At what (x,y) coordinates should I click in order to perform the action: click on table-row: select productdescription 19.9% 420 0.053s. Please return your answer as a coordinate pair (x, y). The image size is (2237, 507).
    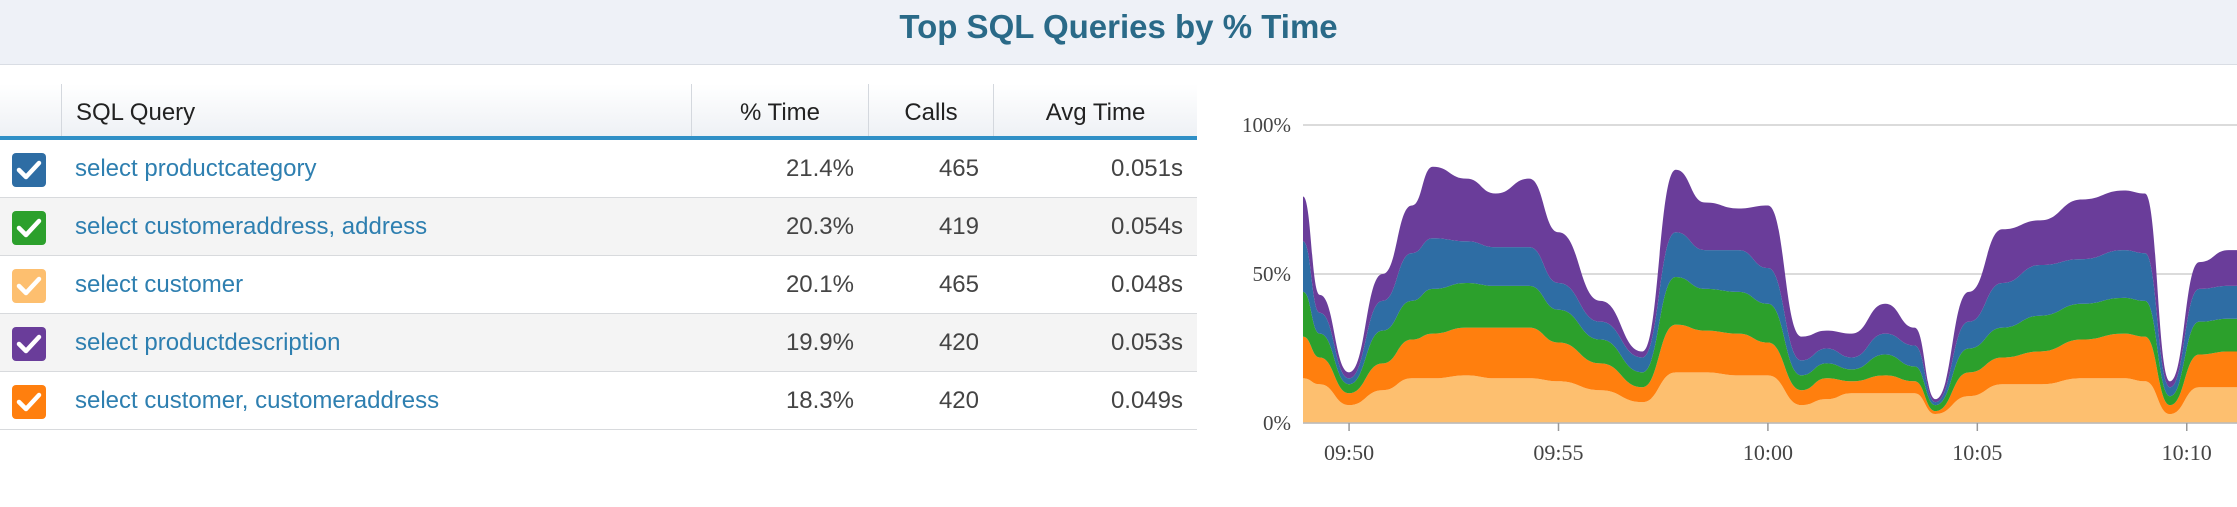
    Looking at the image, I should click on (598, 343).